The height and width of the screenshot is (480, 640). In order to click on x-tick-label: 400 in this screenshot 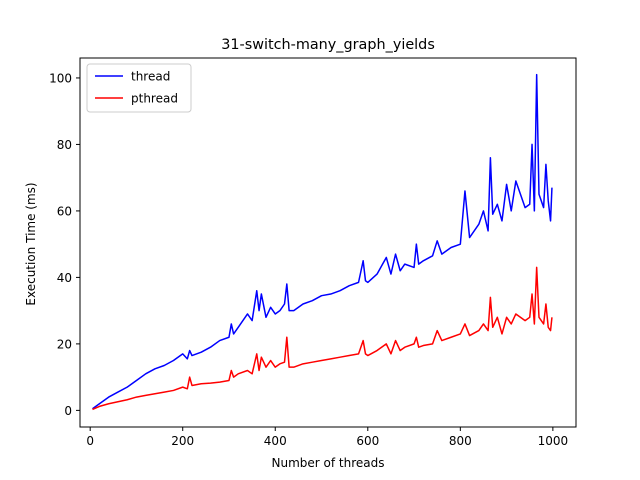, I will do `click(275, 441)`.